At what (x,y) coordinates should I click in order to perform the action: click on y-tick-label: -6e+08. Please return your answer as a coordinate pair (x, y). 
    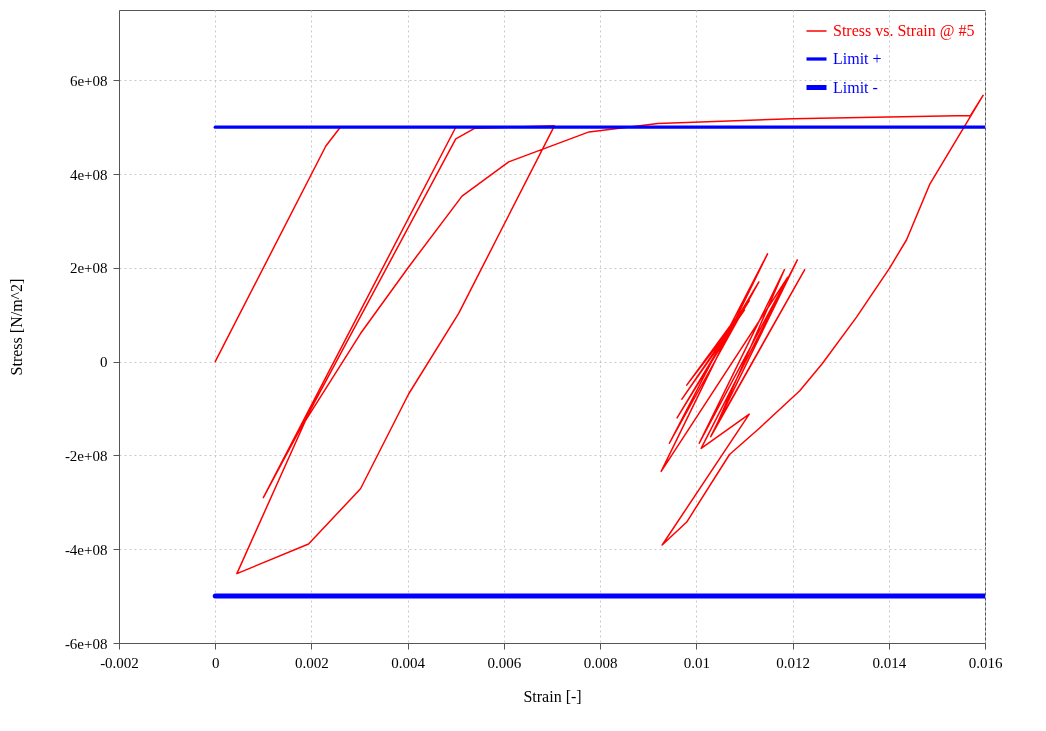
    Looking at the image, I should click on (86, 643).